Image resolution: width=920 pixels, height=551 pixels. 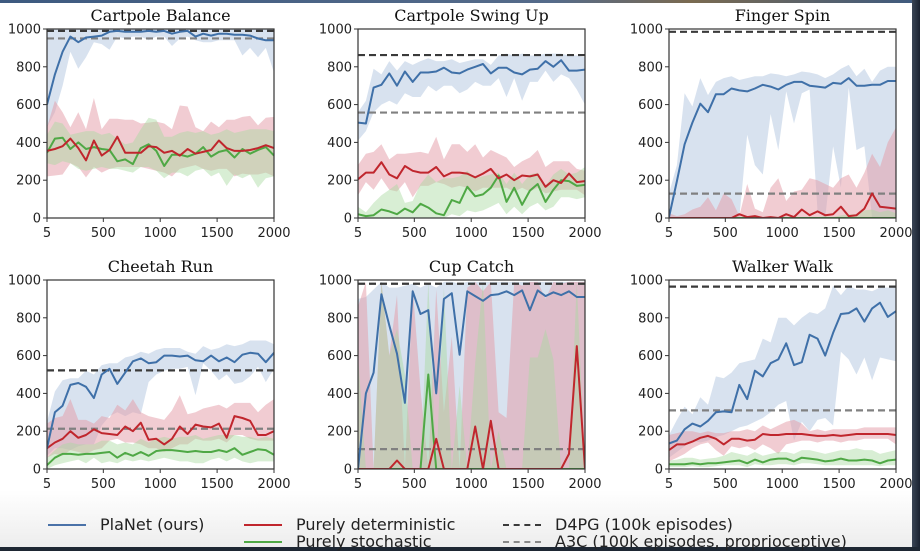 What do you see at coordinates (644, 524) in the screenshot?
I see `legend-label-d4pg: D4PG (100k episodes)` at bounding box center [644, 524].